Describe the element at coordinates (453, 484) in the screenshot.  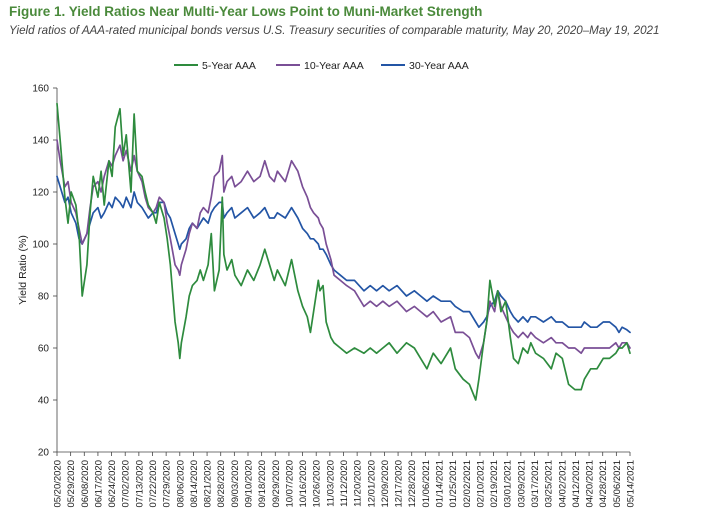
I see `x-tick-label: 01/25/2021` at that location.